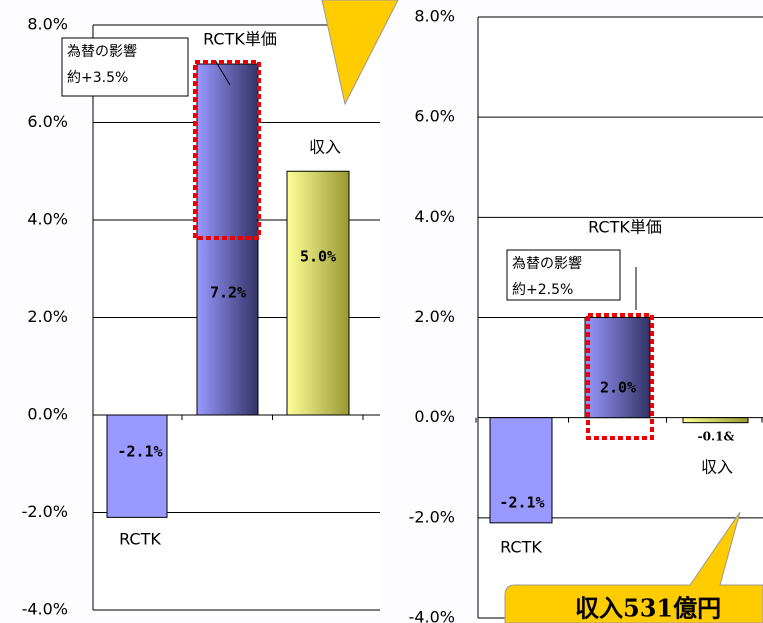  Describe the element at coordinates (648, 608) in the screenshot. I see `callout-text: 収入531億円` at that location.